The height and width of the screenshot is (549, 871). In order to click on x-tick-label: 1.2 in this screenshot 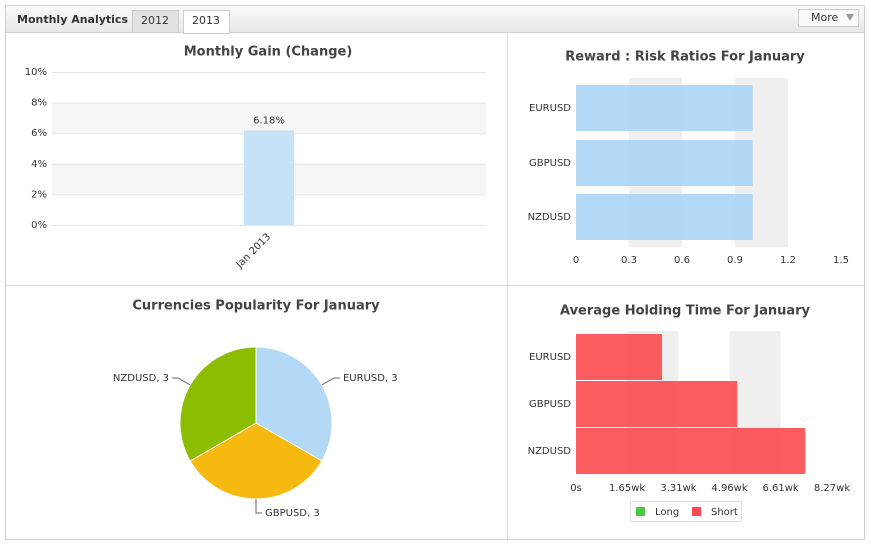, I will do `click(788, 260)`.